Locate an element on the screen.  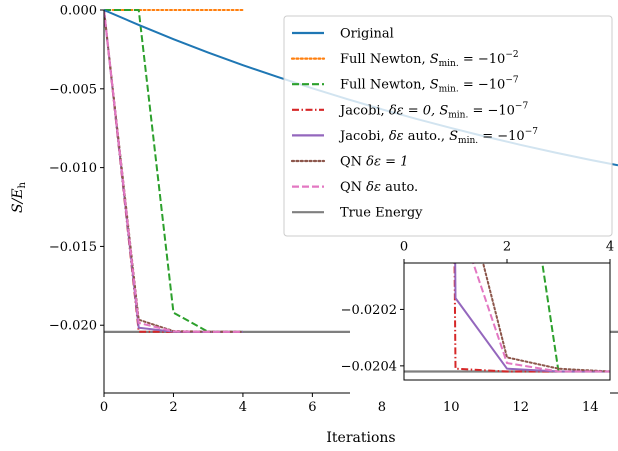
inset-plot-area is located at coordinates (507, 318).